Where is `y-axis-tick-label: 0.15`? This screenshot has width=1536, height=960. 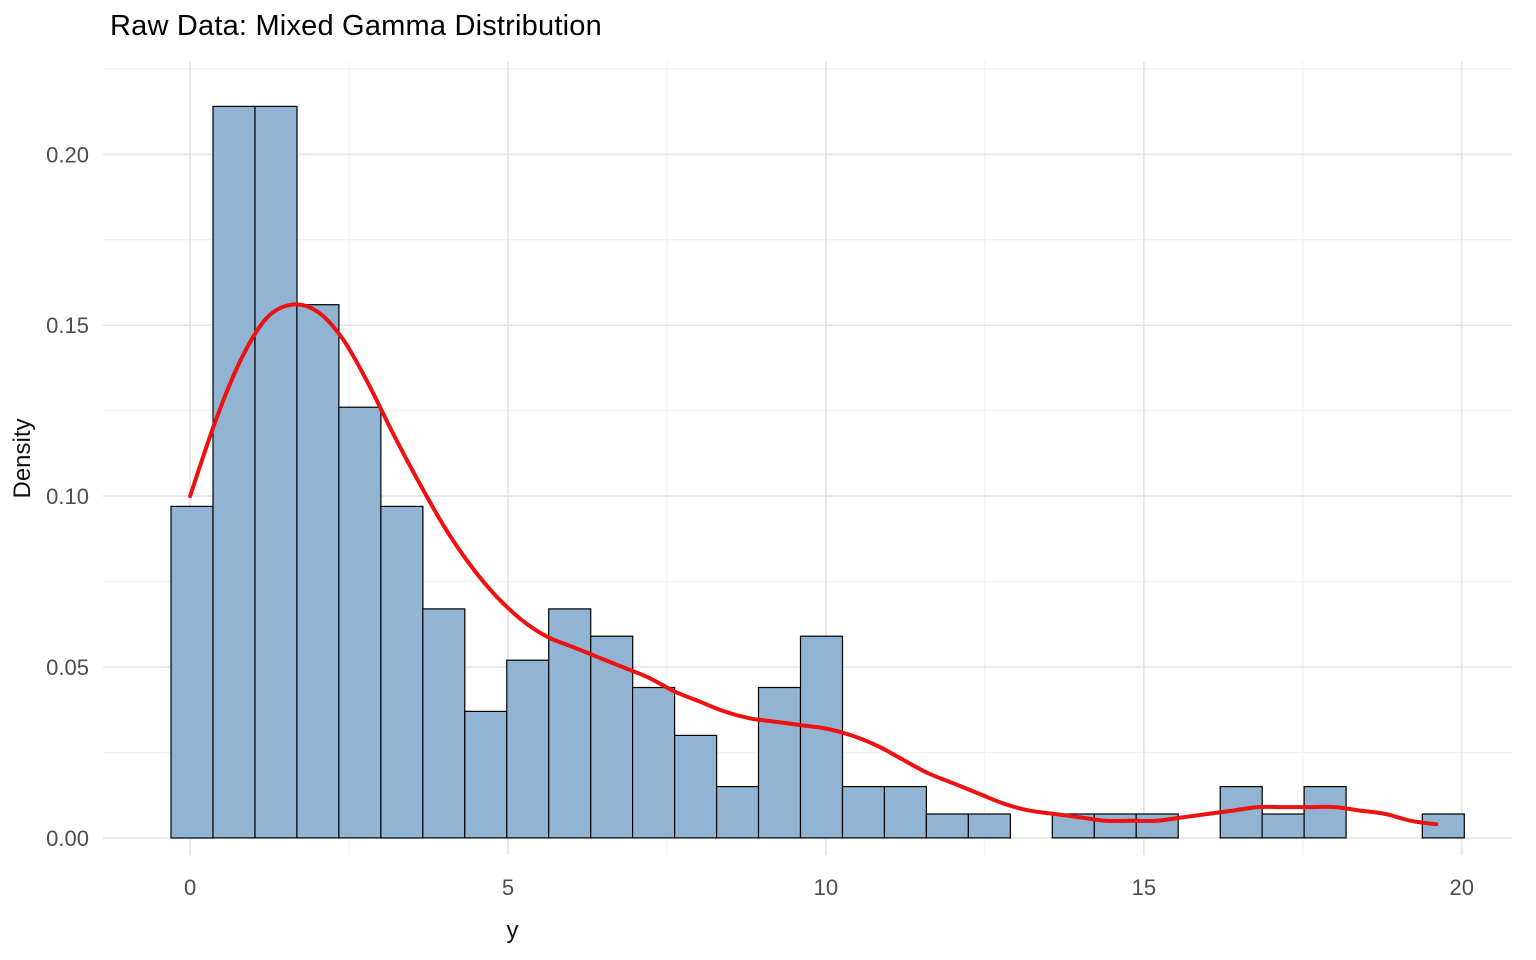
y-axis-tick-label: 0.15 is located at coordinates (67, 325).